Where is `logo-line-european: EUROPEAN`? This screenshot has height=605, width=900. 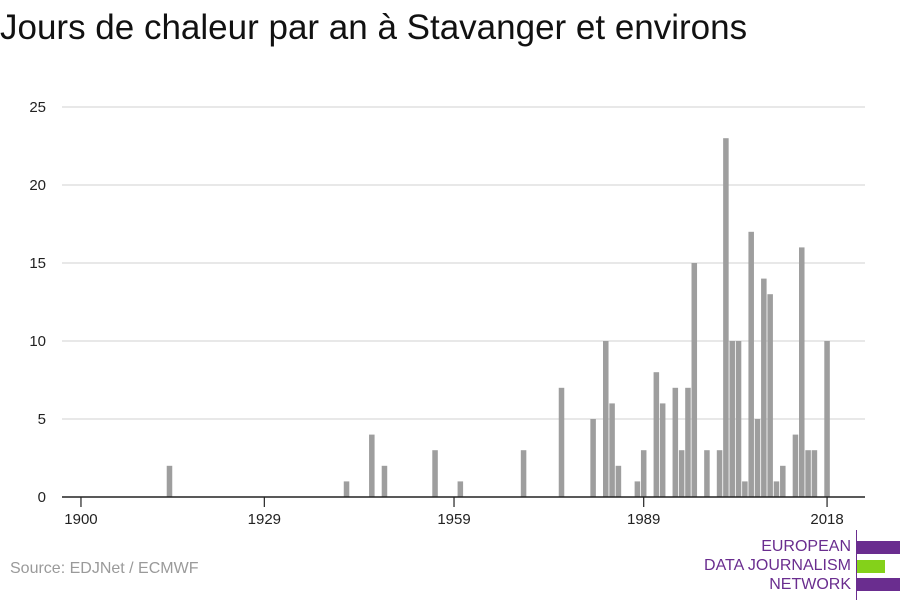 logo-line-european: EUROPEAN is located at coordinates (806, 546).